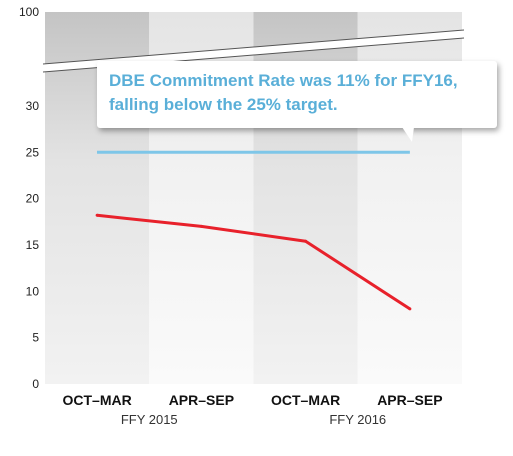 The height and width of the screenshot is (456, 513). I want to click on y-tick-label: 30, so click(33, 106).